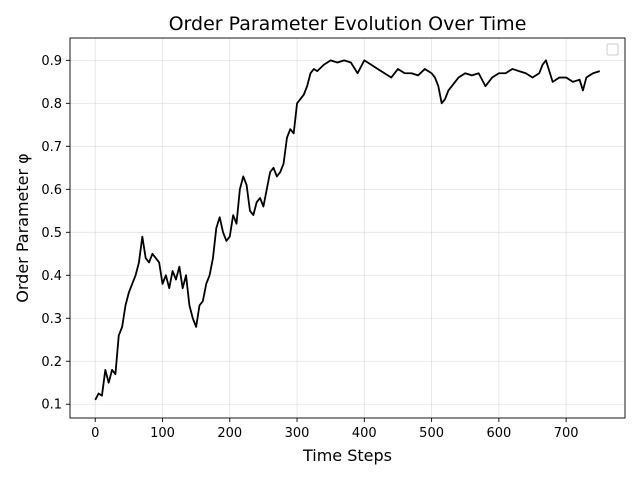  I want to click on y-tick-label: 0.3, so click(51, 319).